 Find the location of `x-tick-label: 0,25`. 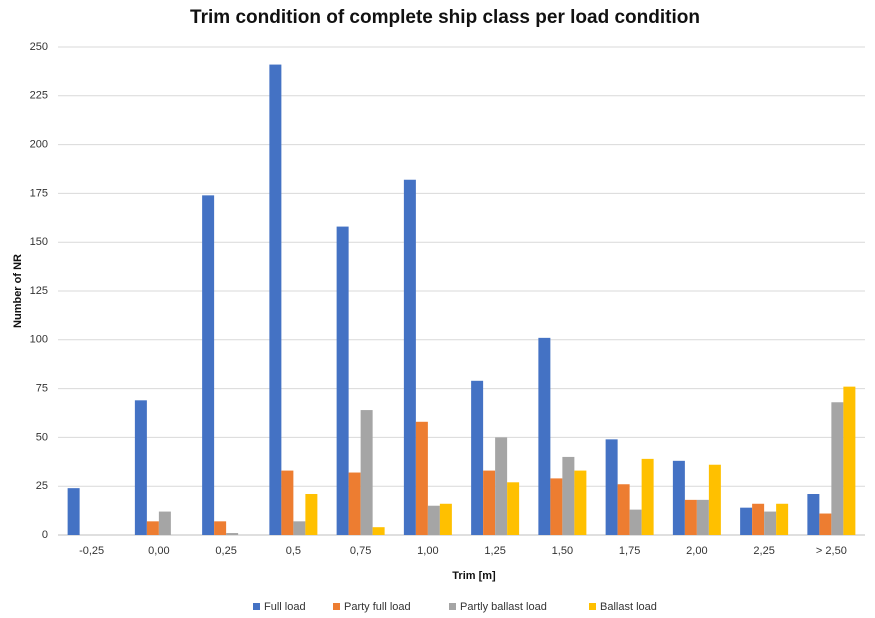

x-tick-label: 0,25 is located at coordinates (225, 551).